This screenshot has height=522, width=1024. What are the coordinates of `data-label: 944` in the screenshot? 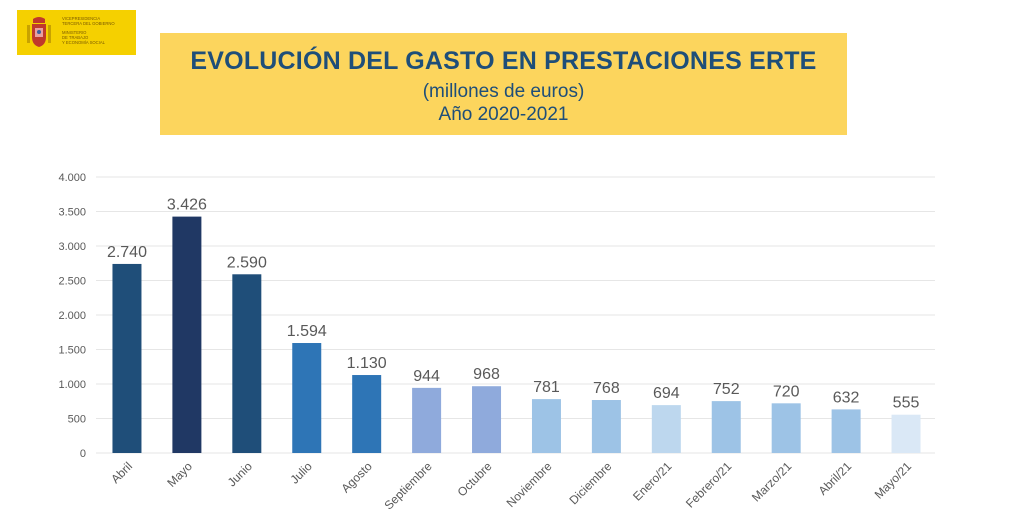 It's located at (426, 376).